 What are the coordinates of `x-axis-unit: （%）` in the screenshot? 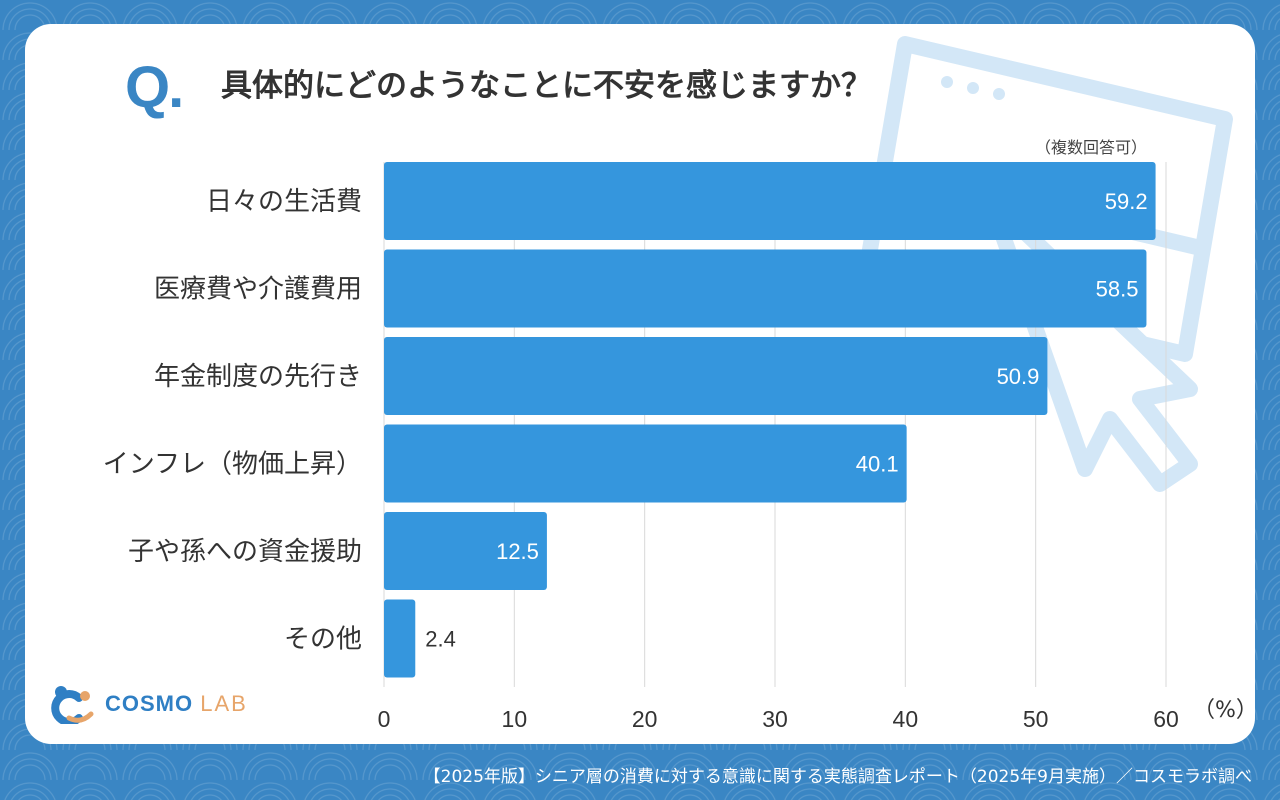 It's located at (1224, 710).